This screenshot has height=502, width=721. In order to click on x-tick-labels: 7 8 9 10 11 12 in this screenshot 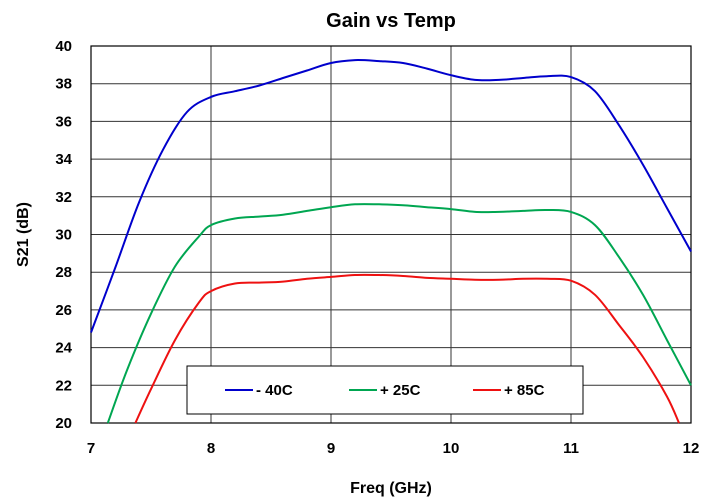, I will do `click(393, 448)`.